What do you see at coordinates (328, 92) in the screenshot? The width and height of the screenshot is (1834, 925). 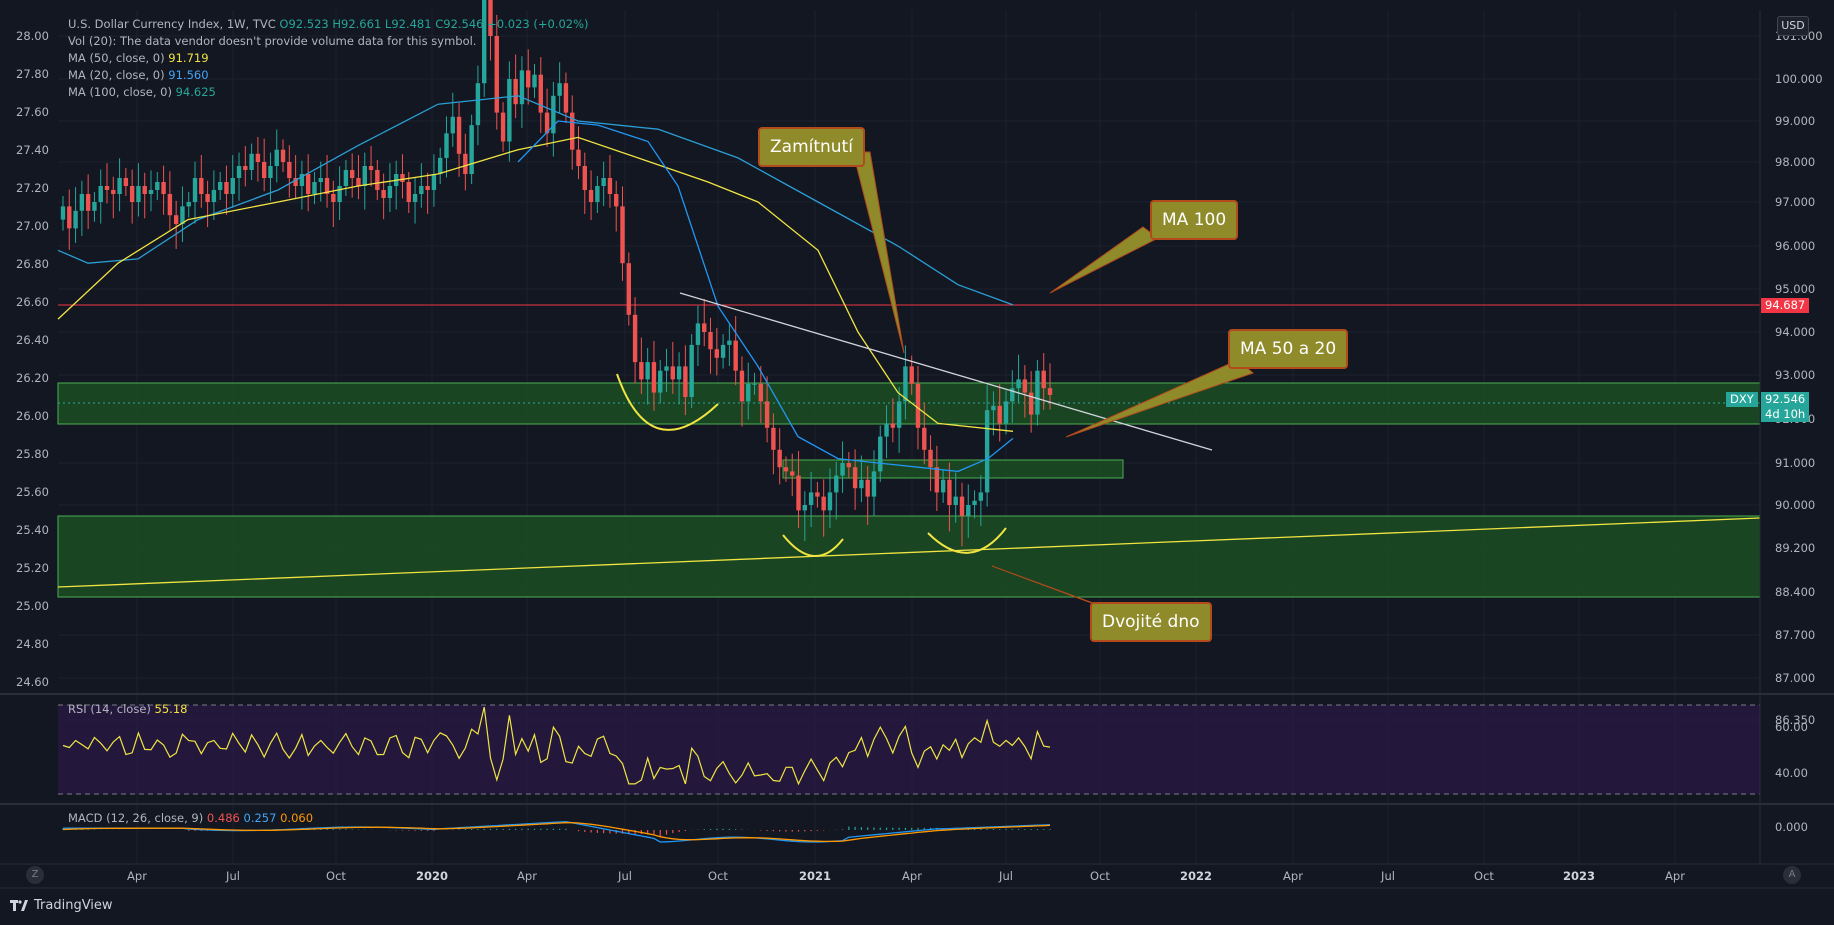 I see `ma100-row: MA (100, close, 0) 94.625` at bounding box center [328, 92].